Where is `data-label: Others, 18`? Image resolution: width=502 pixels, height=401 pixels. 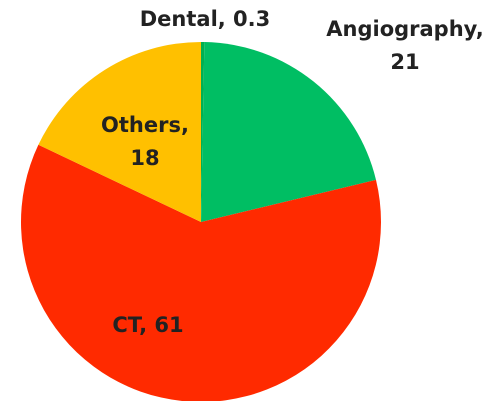
data-label: Others, 18 is located at coordinates (145, 141).